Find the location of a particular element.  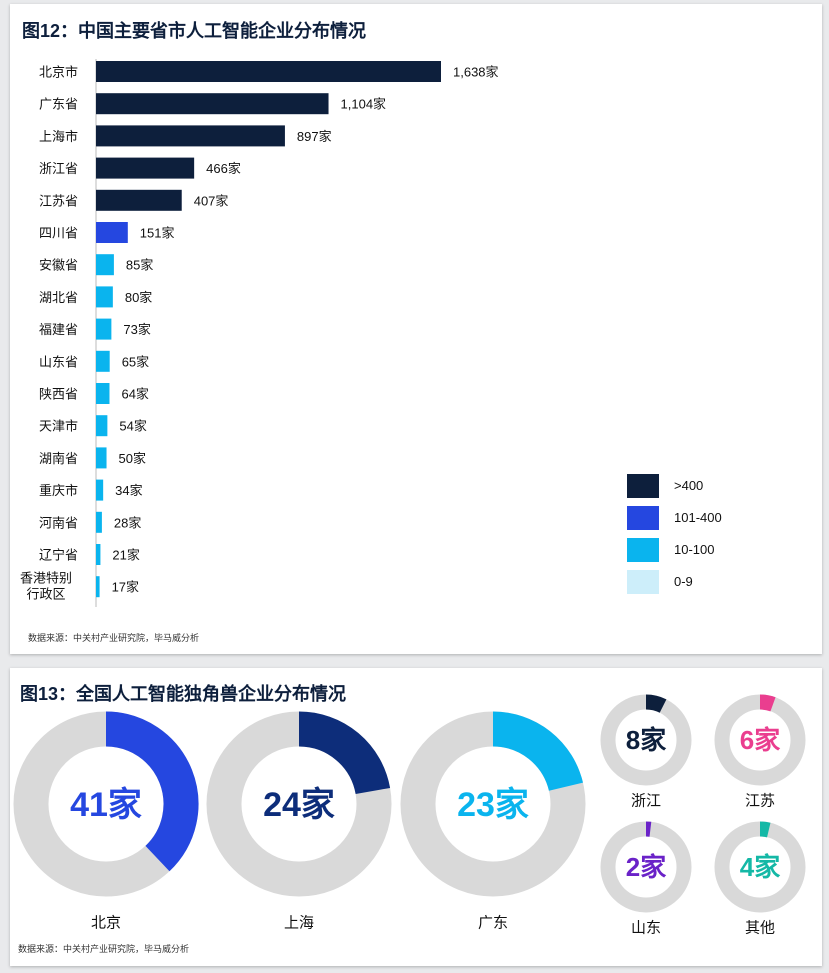

category-label: 安徽省 is located at coordinates (58, 265).